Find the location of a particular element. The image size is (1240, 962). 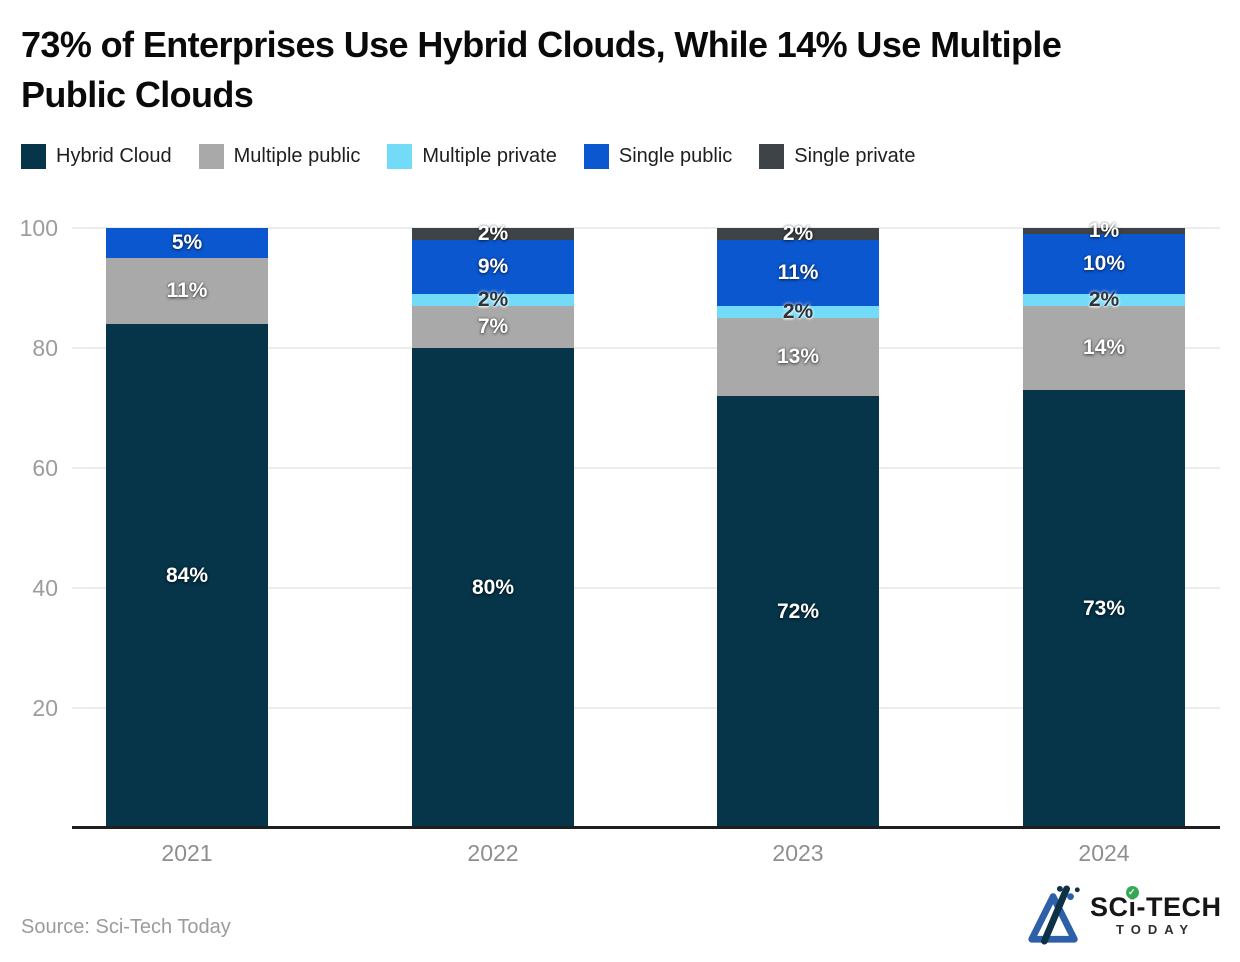

segment-value-label: 7% is located at coordinates (493, 326).